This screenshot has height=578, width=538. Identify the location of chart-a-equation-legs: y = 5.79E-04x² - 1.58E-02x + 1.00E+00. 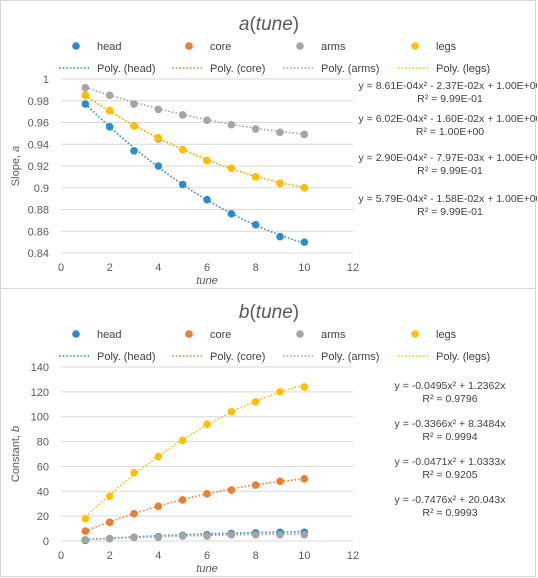
(448, 199).